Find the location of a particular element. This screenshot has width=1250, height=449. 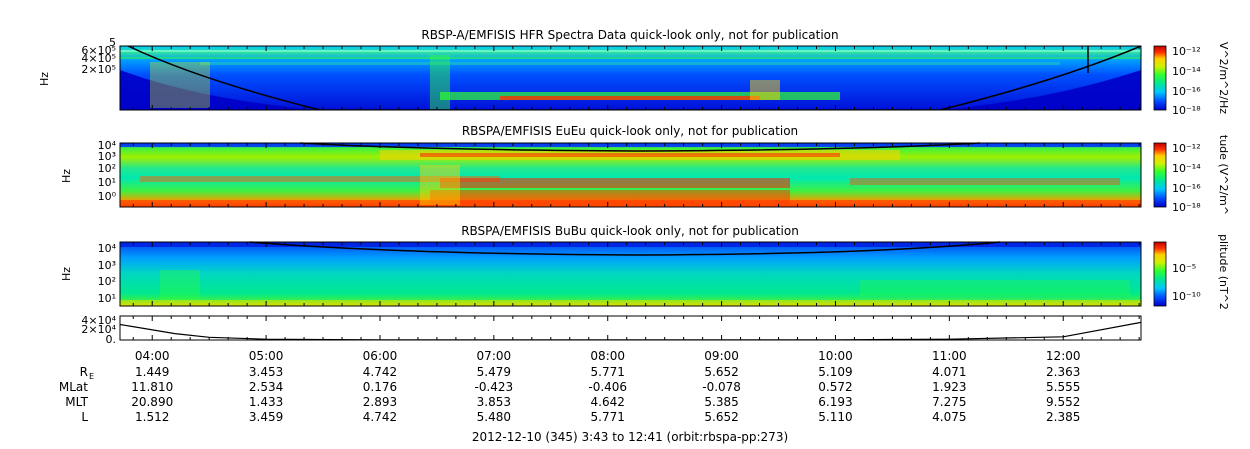

time-label: 10:00 is located at coordinates (835, 356).